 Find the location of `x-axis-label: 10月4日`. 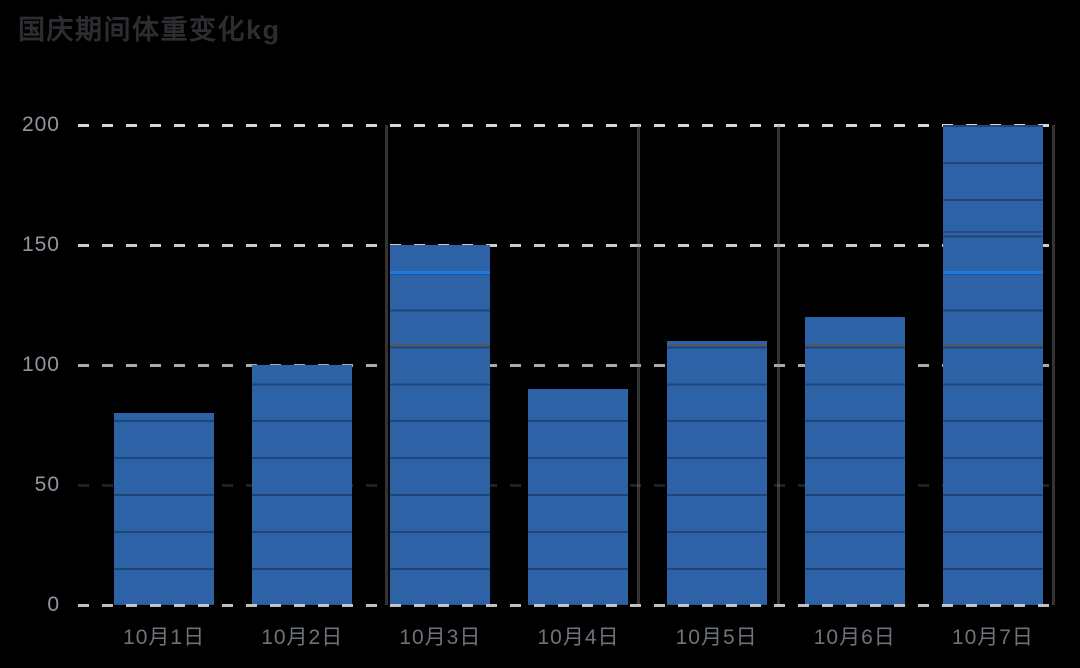

x-axis-label: 10月4日 is located at coordinates (578, 637).